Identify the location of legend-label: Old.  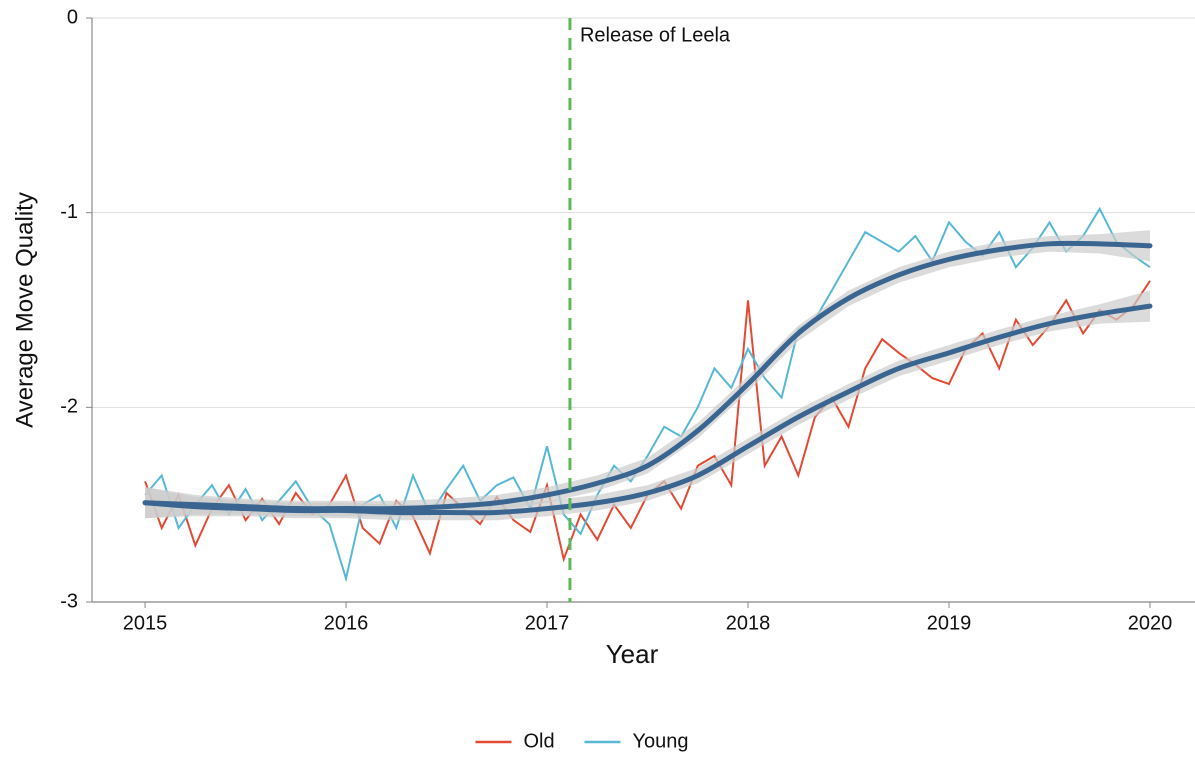
(539, 741).